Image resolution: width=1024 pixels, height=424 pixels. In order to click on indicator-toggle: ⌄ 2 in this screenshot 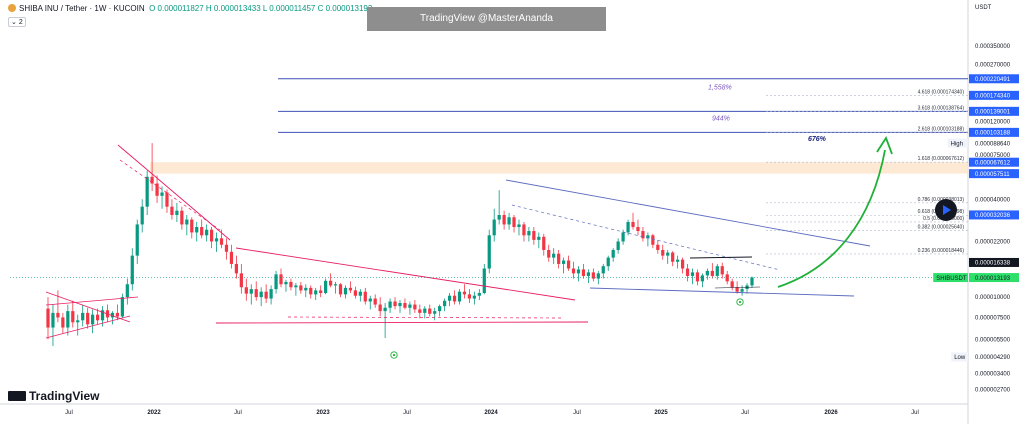, I will do `click(17, 22)`.